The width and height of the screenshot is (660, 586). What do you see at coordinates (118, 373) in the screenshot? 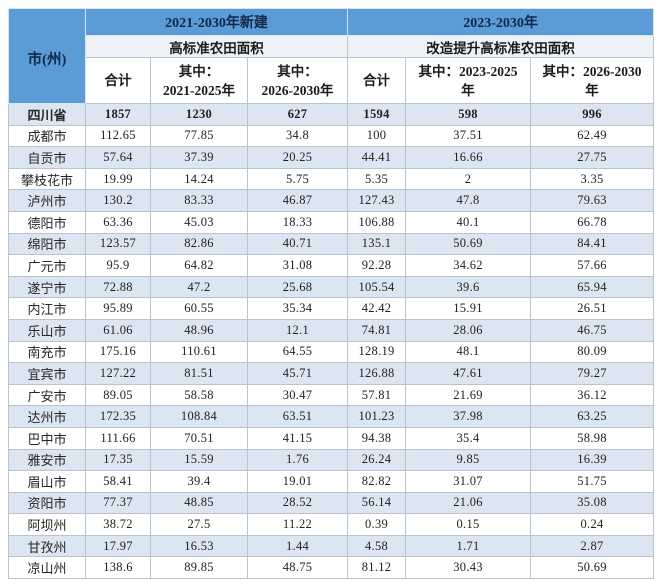
I see `value-cell: 127.22` at bounding box center [118, 373].